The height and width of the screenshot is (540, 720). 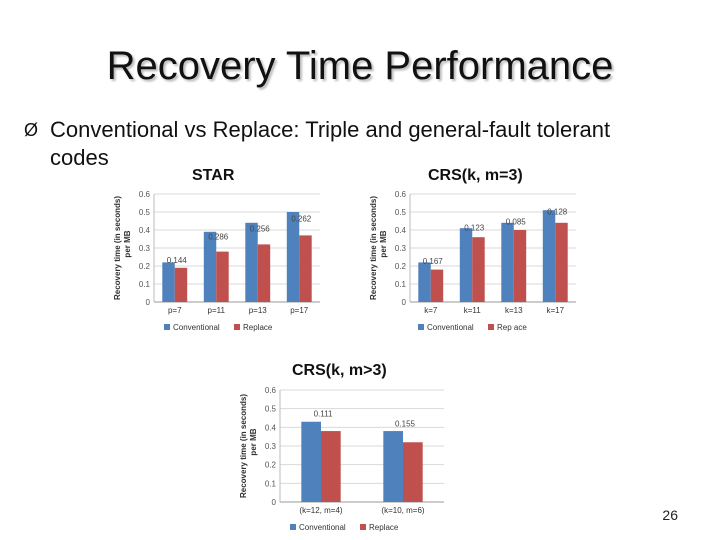 I want to click on legend-label: Rep ace, so click(x=512, y=327).